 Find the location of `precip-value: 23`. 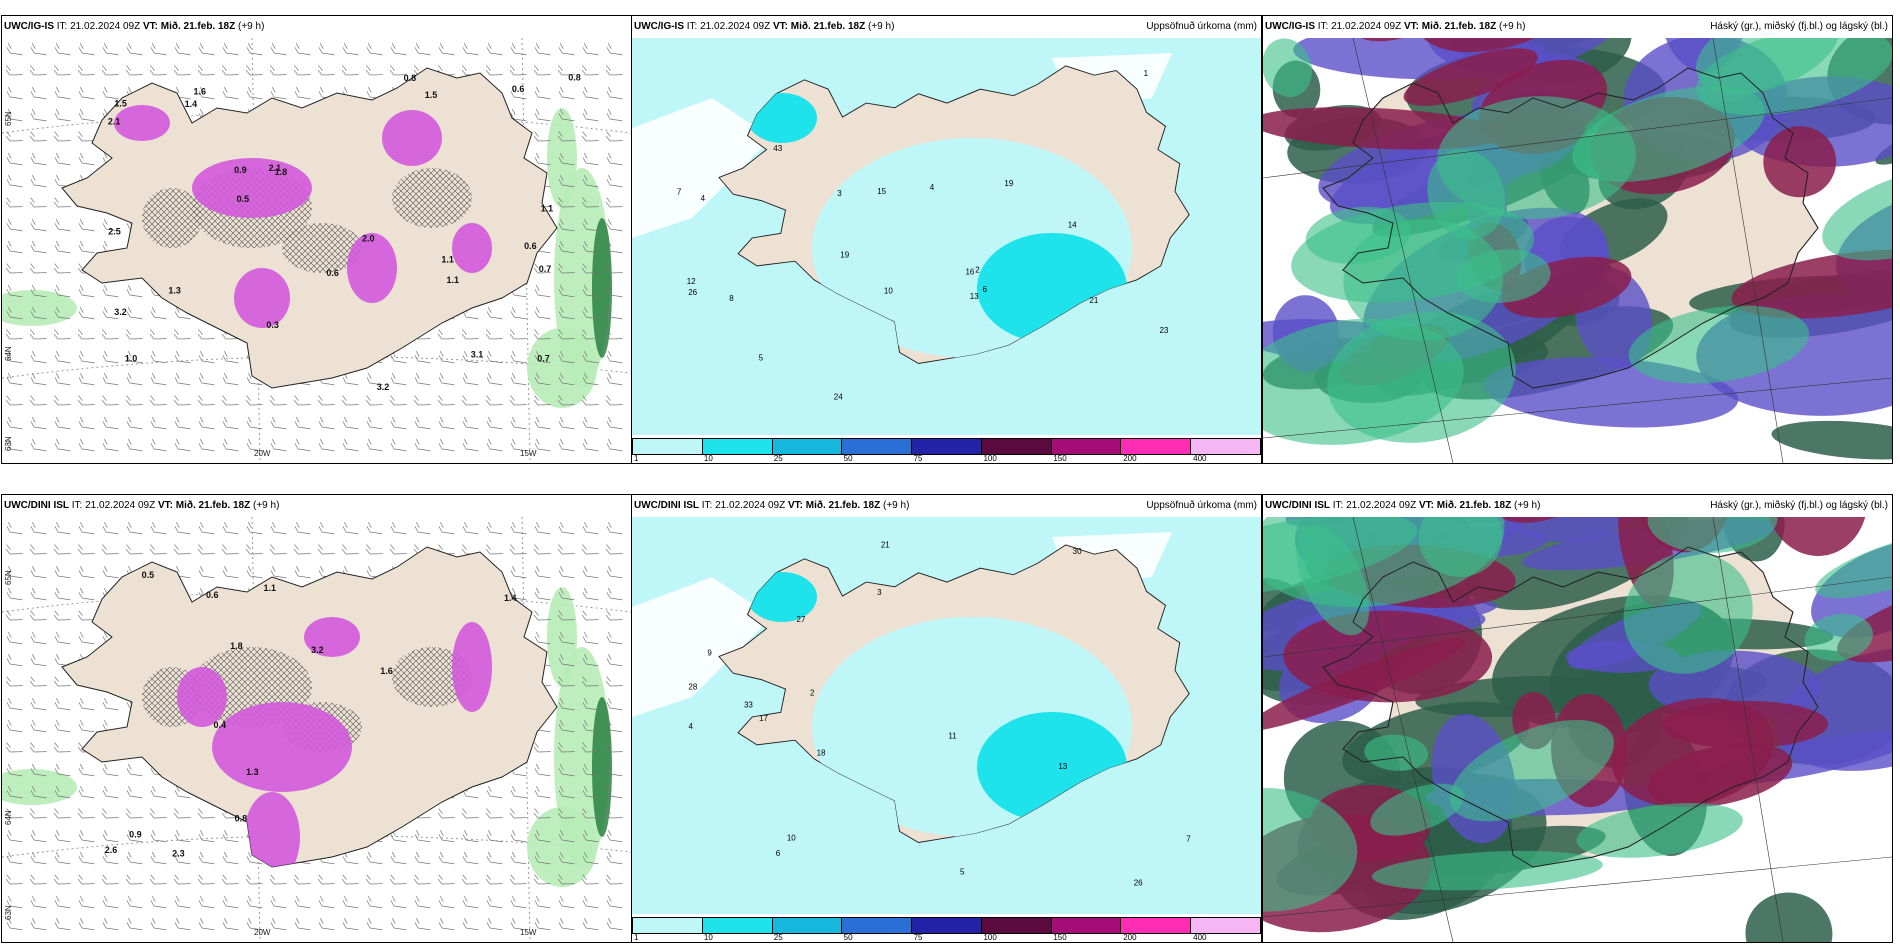

precip-value: 23 is located at coordinates (1163, 330).